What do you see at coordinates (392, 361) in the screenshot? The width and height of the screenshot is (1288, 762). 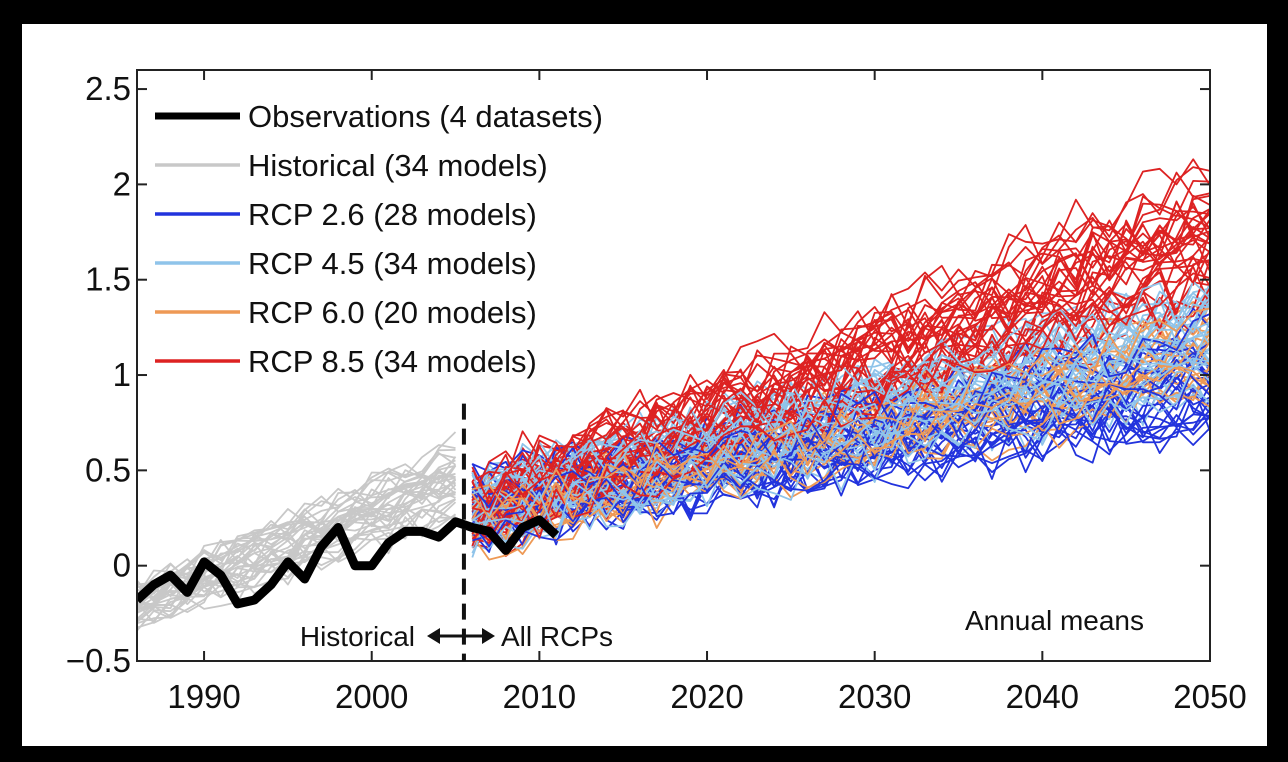 I see `legend-label: RCP 8.5 (34 models)` at bounding box center [392, 361].